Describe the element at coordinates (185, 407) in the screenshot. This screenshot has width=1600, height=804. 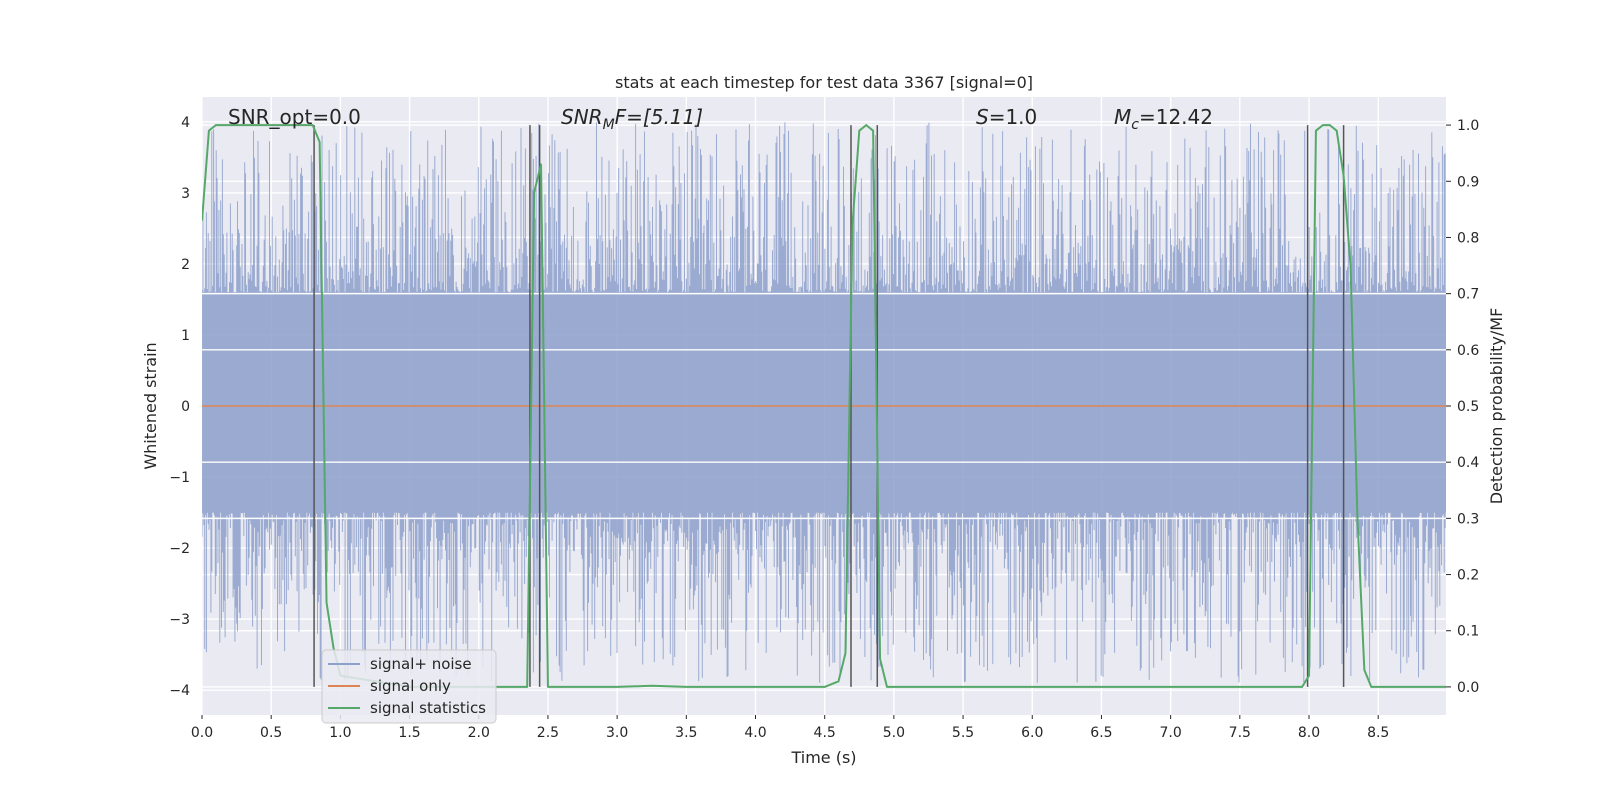
I see `y-left-tick-label: 0` at that location.